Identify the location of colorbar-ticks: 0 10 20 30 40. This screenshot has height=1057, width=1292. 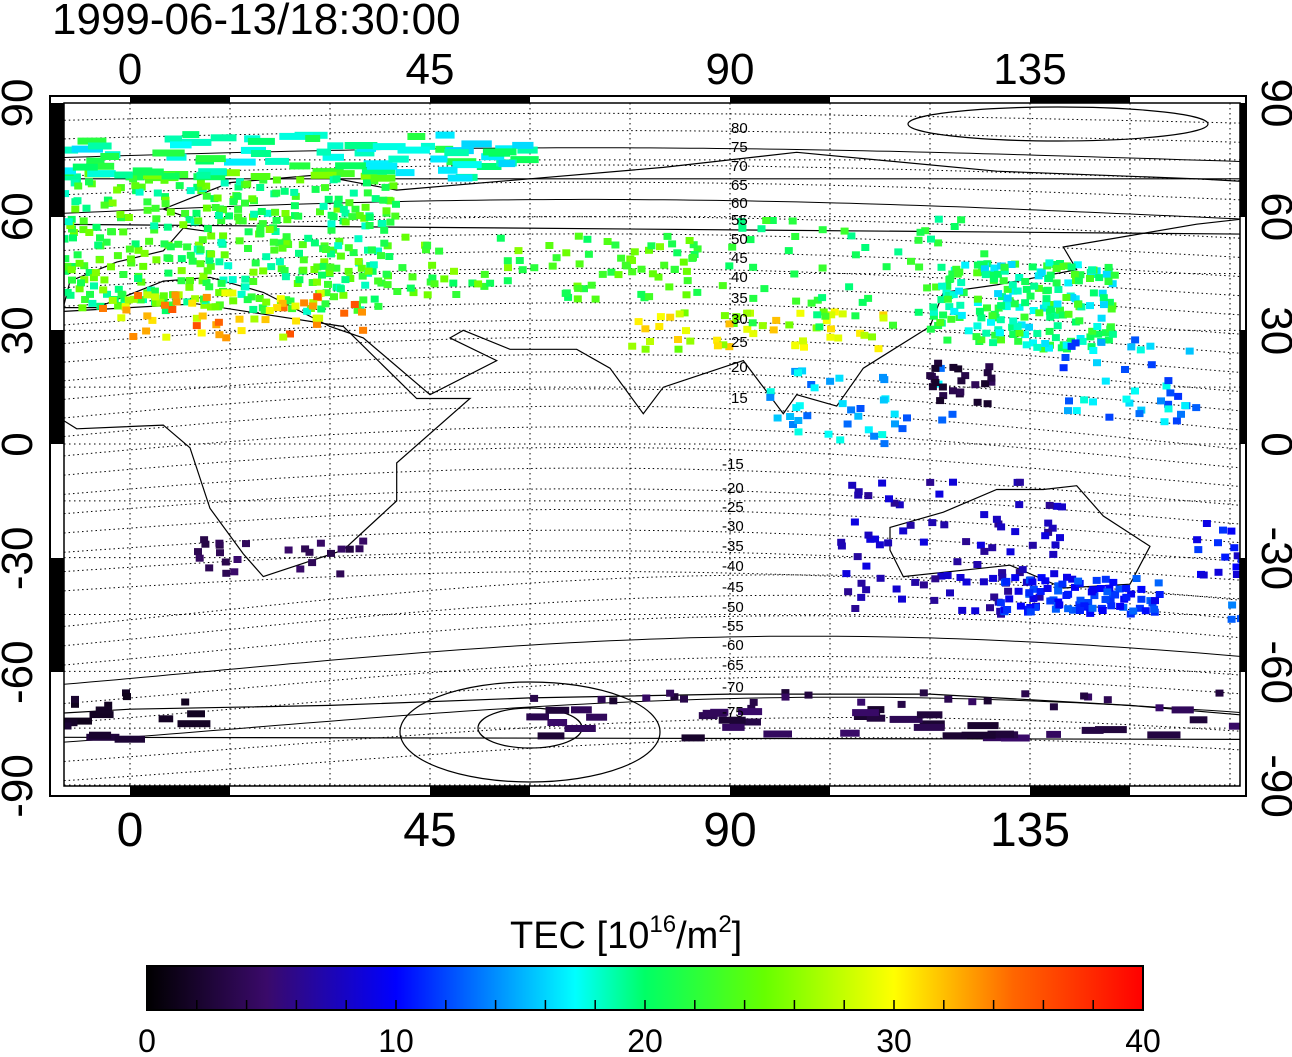
(649, 1028).